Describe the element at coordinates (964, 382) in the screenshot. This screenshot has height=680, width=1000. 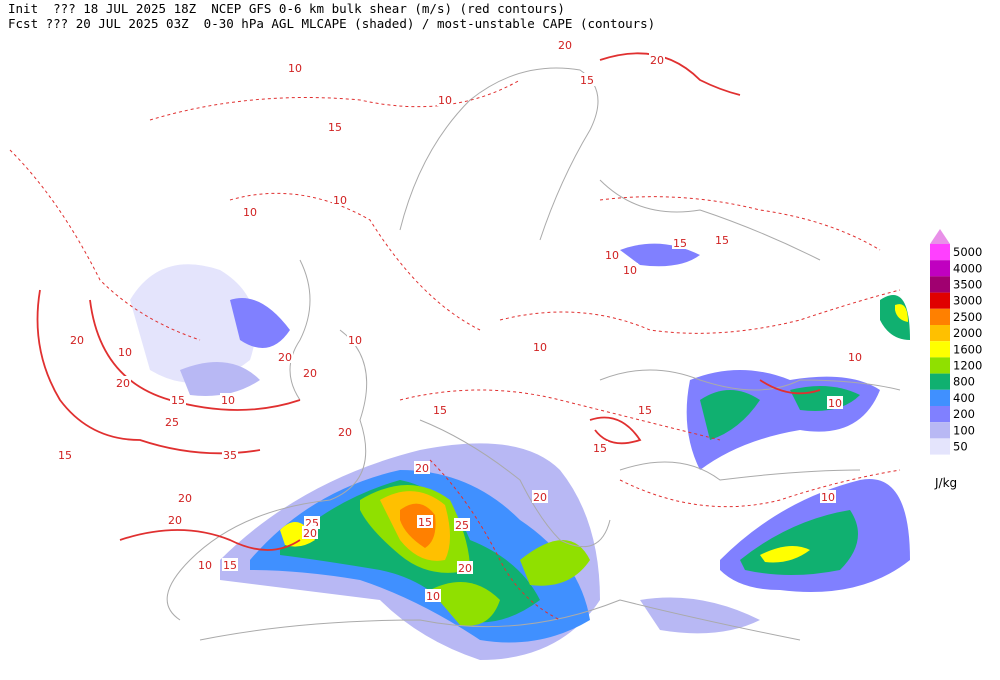
I see `legend-label: 800` at that location.